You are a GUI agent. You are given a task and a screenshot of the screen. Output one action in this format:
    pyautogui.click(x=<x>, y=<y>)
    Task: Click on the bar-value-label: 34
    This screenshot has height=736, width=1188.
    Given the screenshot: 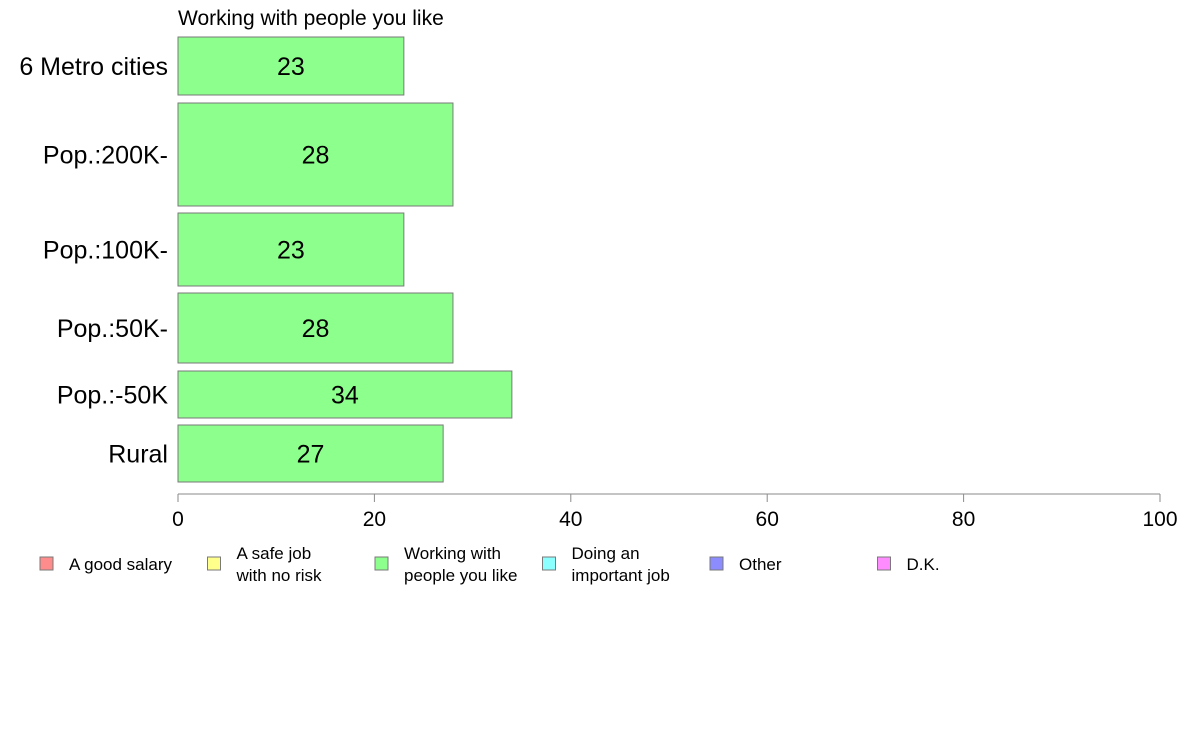 What is the action you would take?
    pyautogui.click(x=345, y=396)
    